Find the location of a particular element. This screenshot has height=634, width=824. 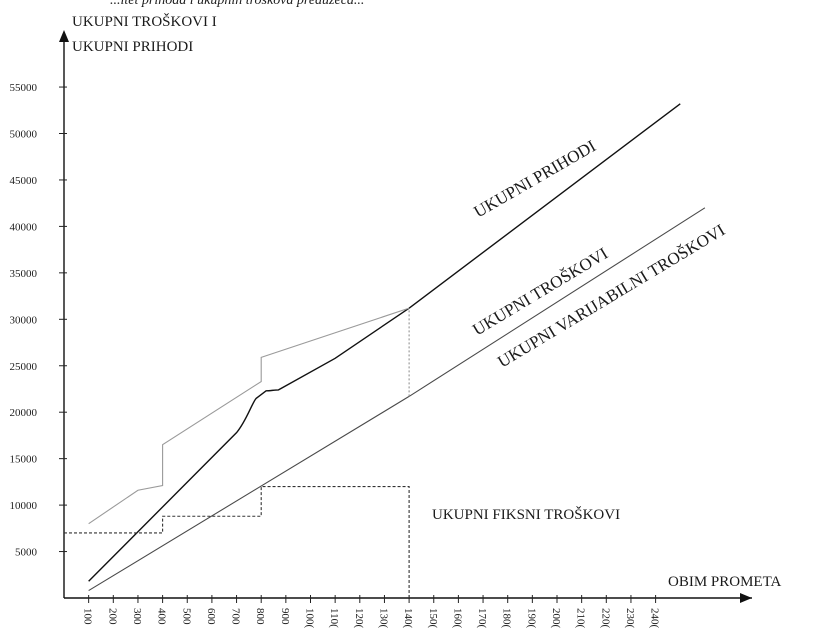

x-tick-label: 100 is located at coordinates (88, 616).